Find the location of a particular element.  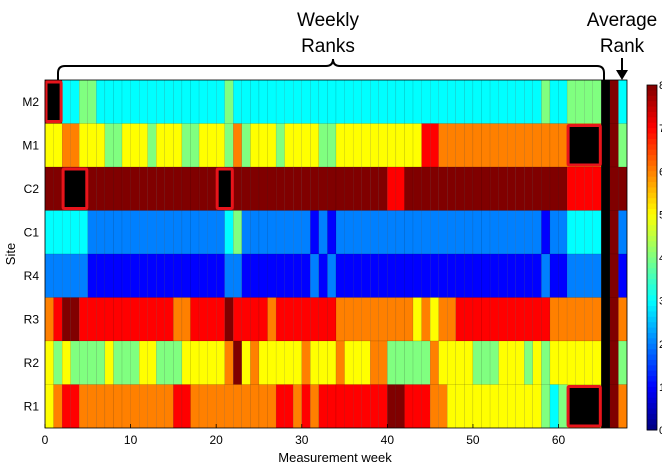

colorbar-frame is located at coordinates (652, 257).